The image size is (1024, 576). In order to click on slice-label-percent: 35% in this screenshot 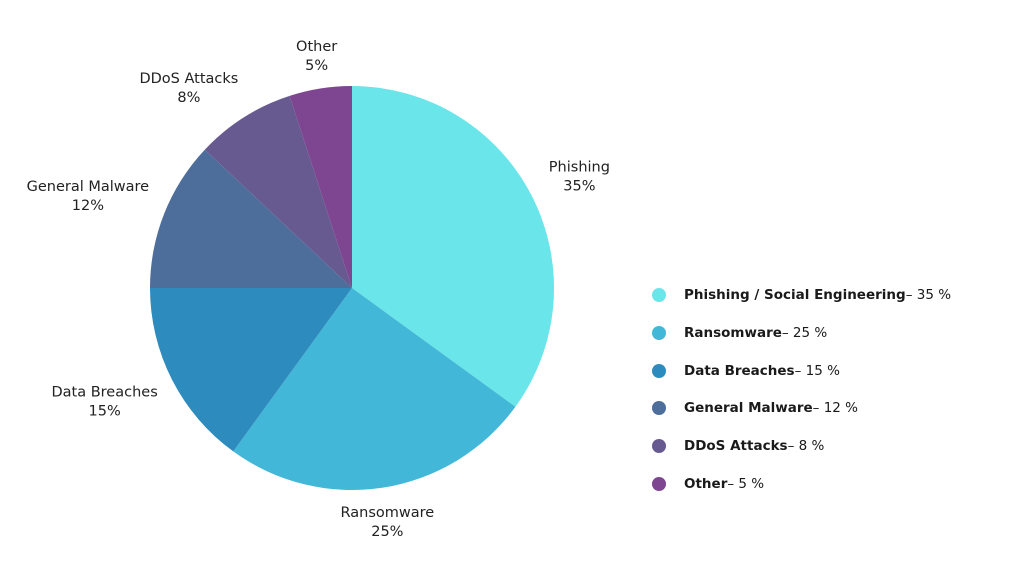, I will do `click(579, 186)`.